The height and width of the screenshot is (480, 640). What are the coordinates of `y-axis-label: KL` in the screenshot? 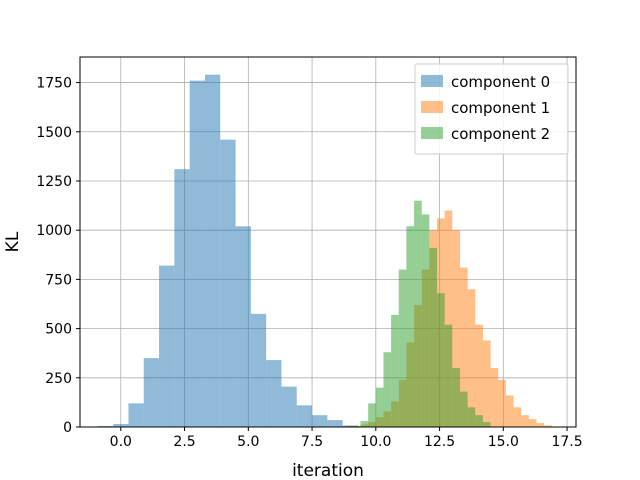 It's located at (13, 241).